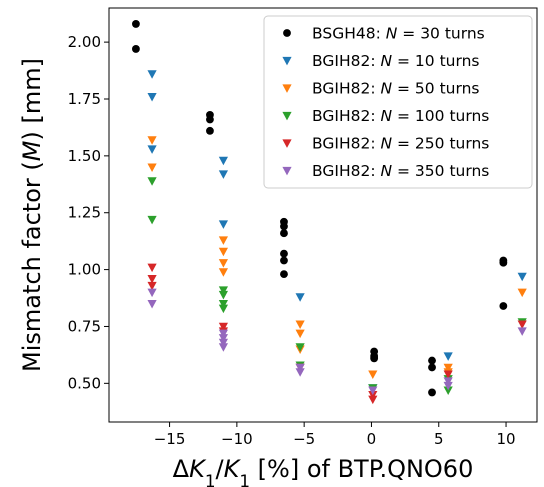  What do you see at coordinates (84, 156) in the screenshot?
I see `y-tick-label: 1.50` at bounding box center [84, 156].